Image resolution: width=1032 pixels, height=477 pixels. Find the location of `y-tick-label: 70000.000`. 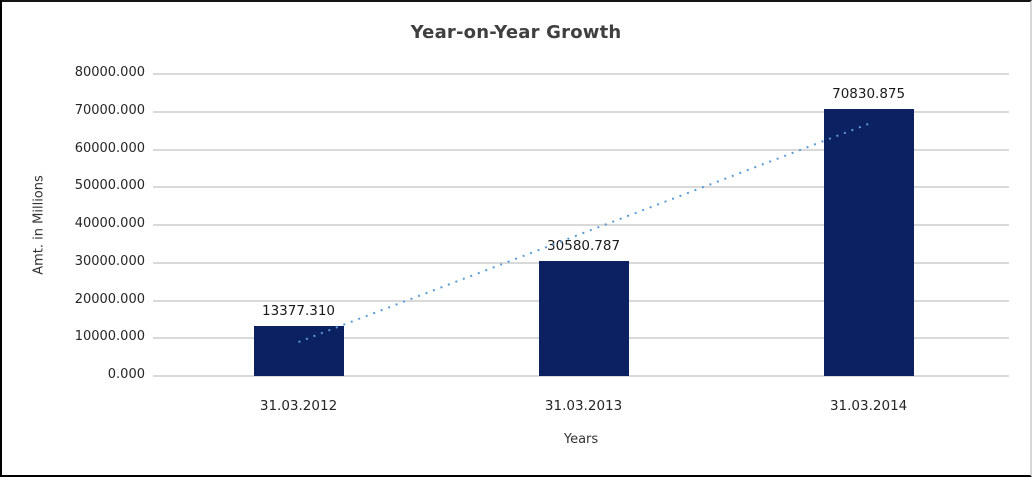

y-tick-label: 70000.000 is located at coordinates (109, 110).